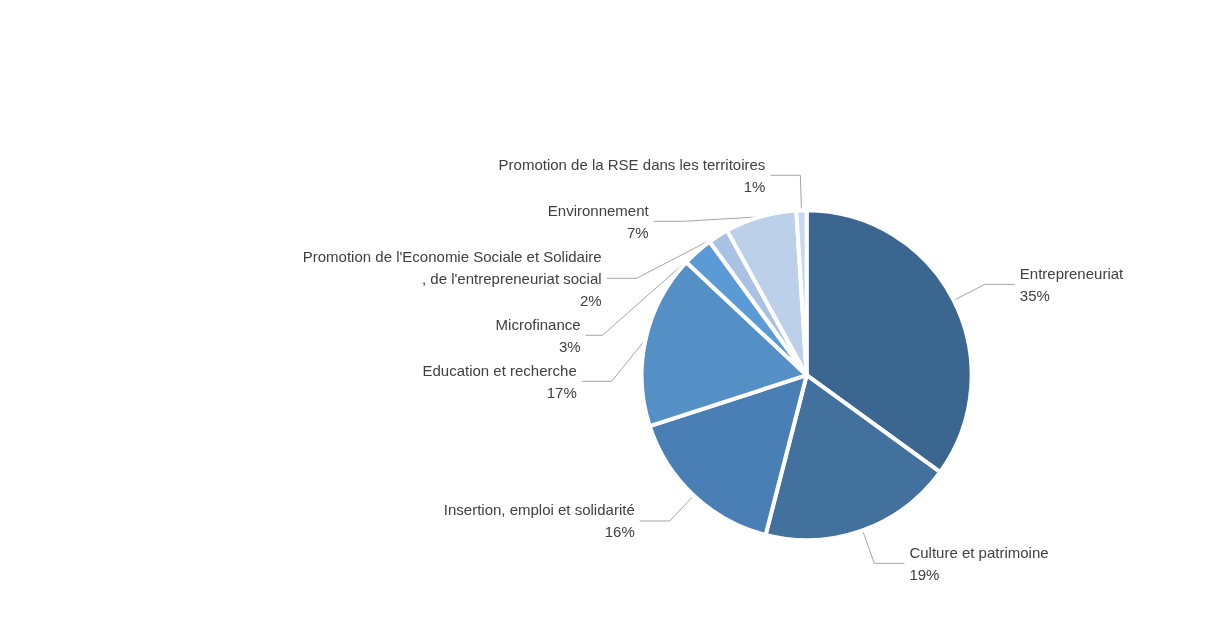 The width and height of the screenshot is (1208, 628). Describe the element at coordinates (754, 186) in the screenshot. I see `data-label: 1%` at that location.